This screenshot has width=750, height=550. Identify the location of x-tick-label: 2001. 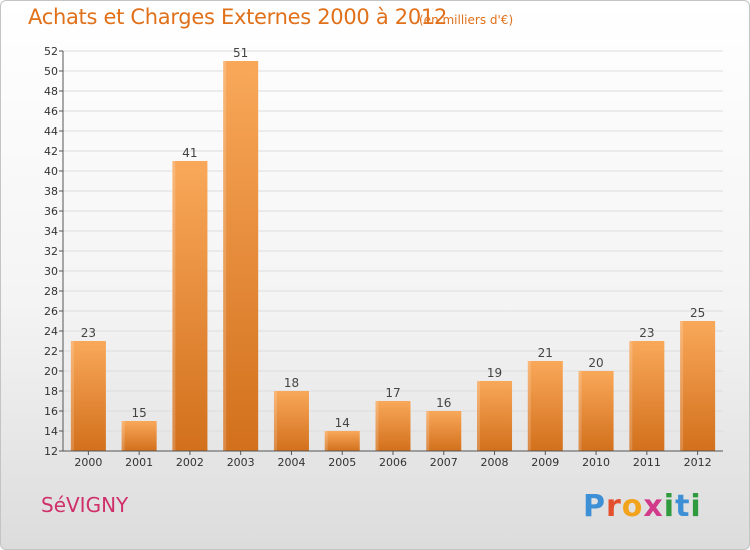
(139, 462).